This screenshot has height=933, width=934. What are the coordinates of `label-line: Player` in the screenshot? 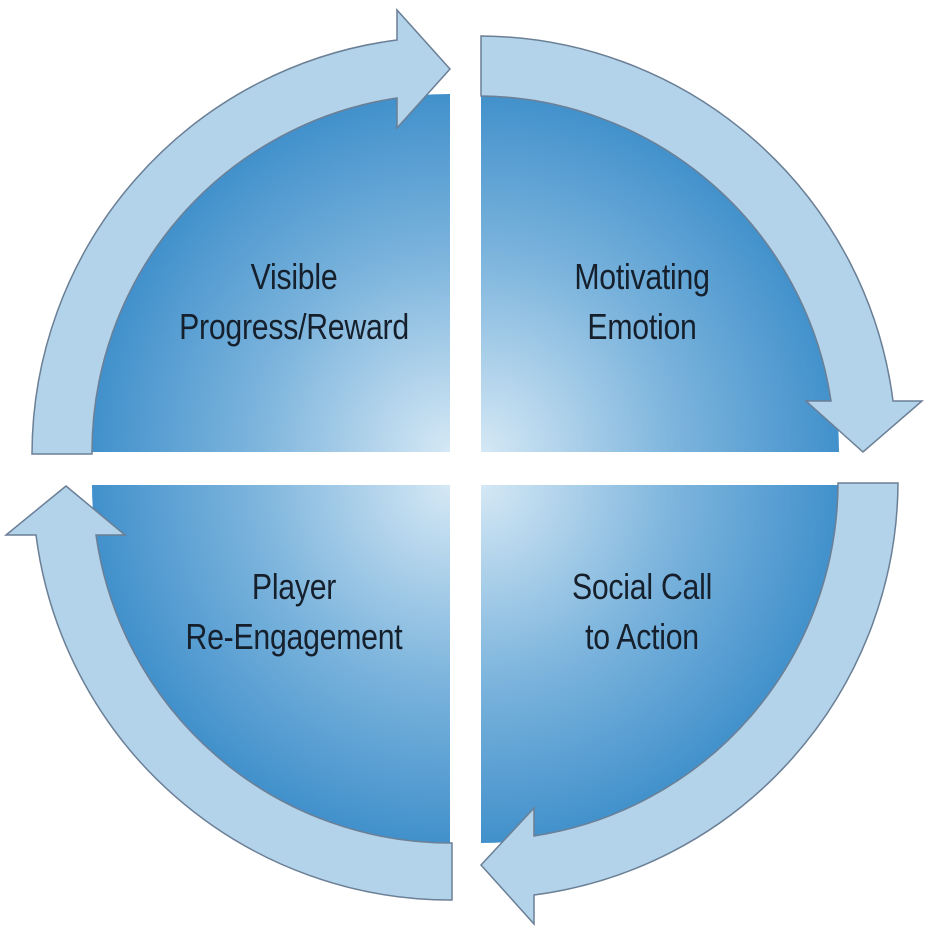 It's located at (294, 586).